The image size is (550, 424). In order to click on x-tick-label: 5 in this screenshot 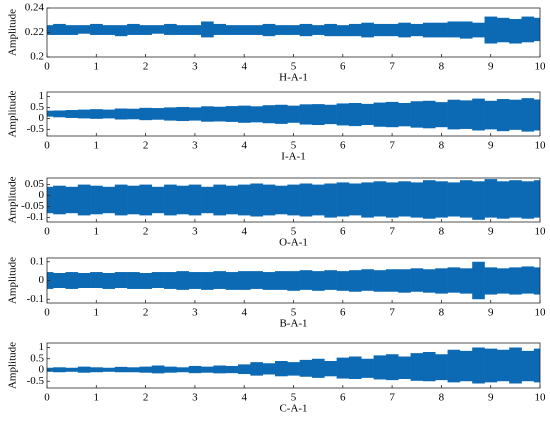, I will do `click(294, 232)`.